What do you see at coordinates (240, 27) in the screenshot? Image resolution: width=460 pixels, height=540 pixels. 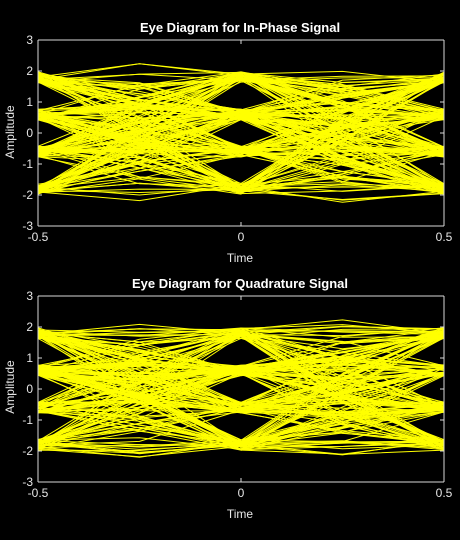 I see `plot-title: Eye Diagram for In-Phase Signal` at bounding box center [240, 27].